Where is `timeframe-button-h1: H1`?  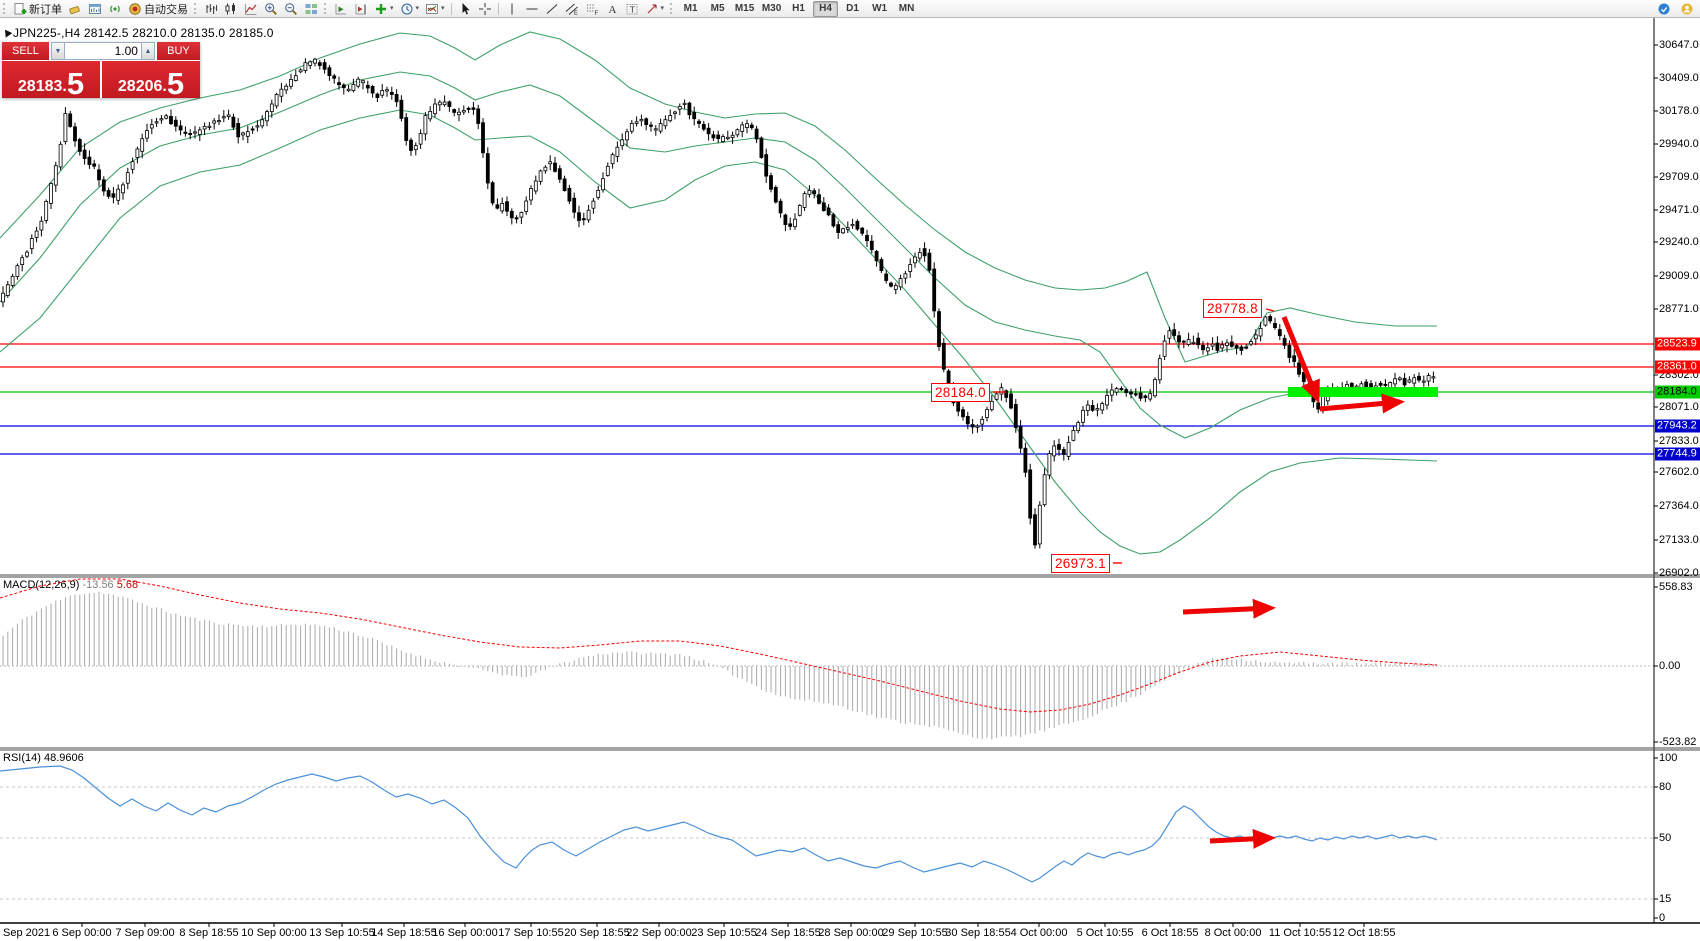
timeframe-button-h1: H1 is located at coordinates (798, 8).